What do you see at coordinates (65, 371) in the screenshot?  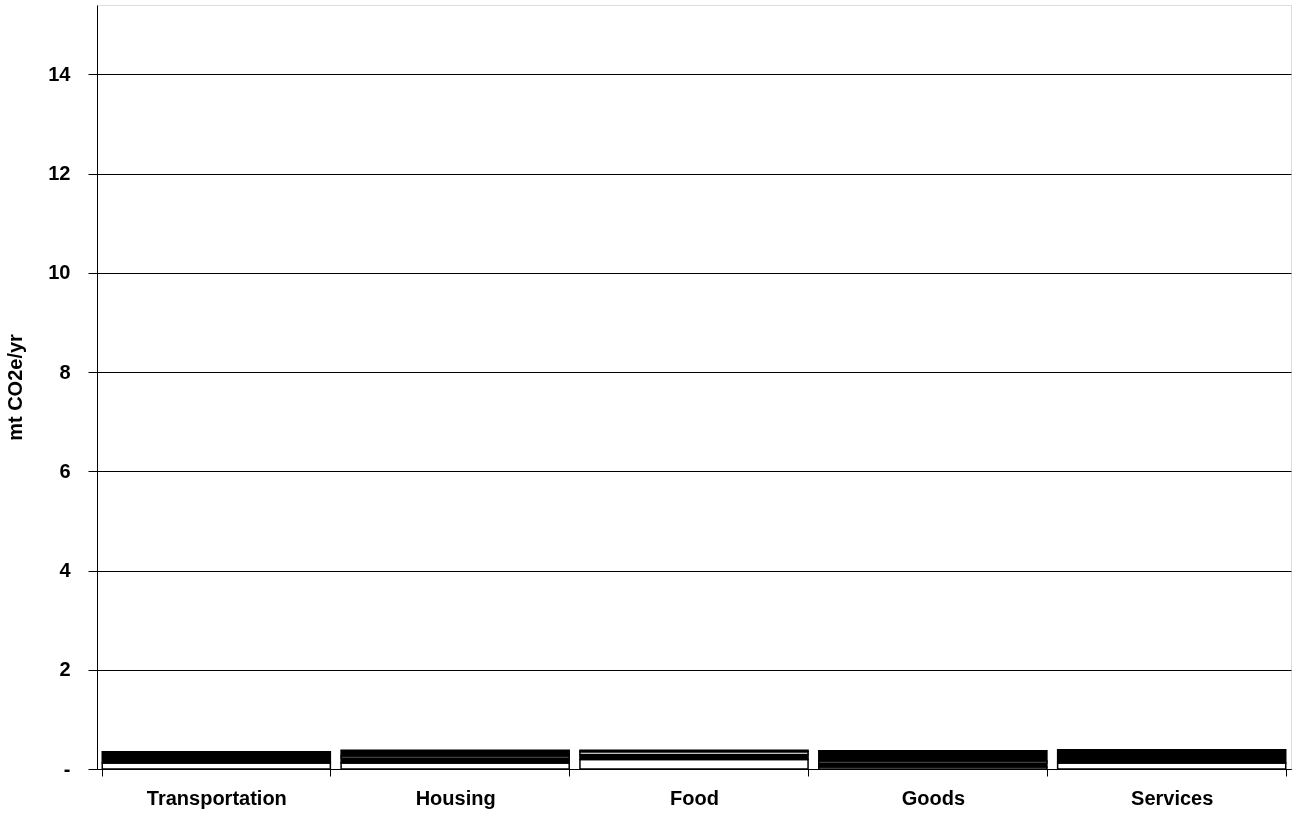 I see `y-tick-label: 8` at bounding box center [65, 371].